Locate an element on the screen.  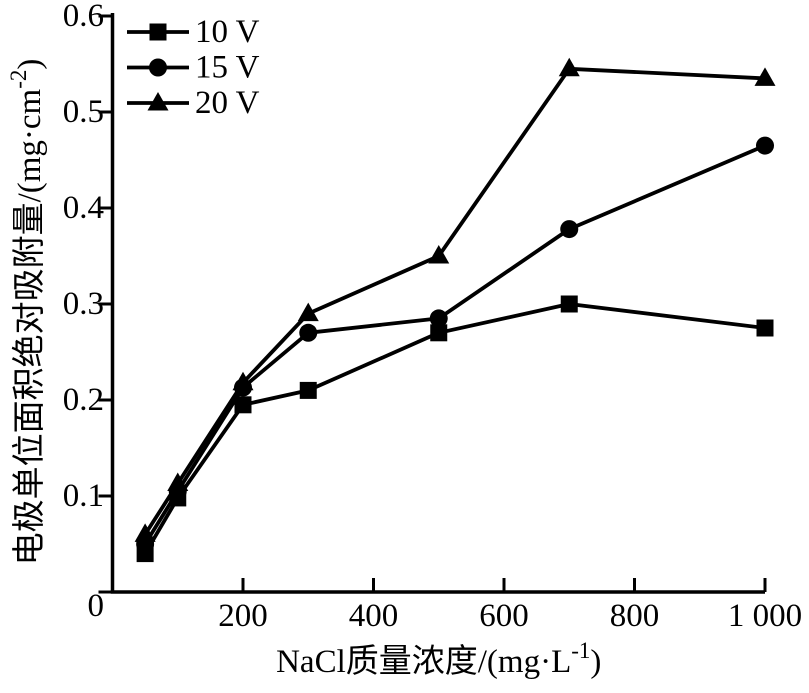
y-tick-label: 0 is located at coordinates (96, 606).